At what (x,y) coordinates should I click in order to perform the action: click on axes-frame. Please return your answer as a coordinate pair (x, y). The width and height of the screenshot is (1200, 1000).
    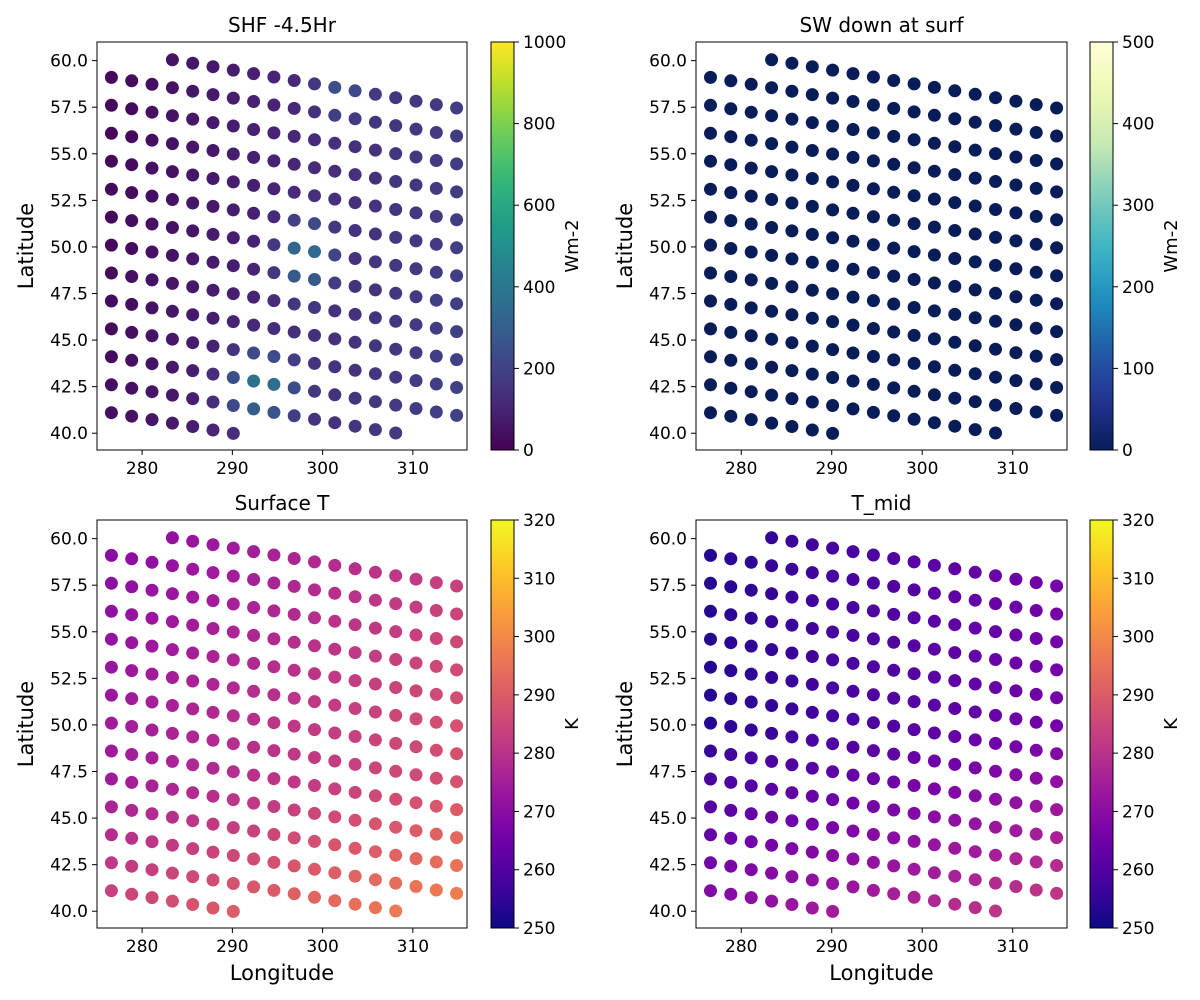
    Looking at the image, I should click on (881, 724).